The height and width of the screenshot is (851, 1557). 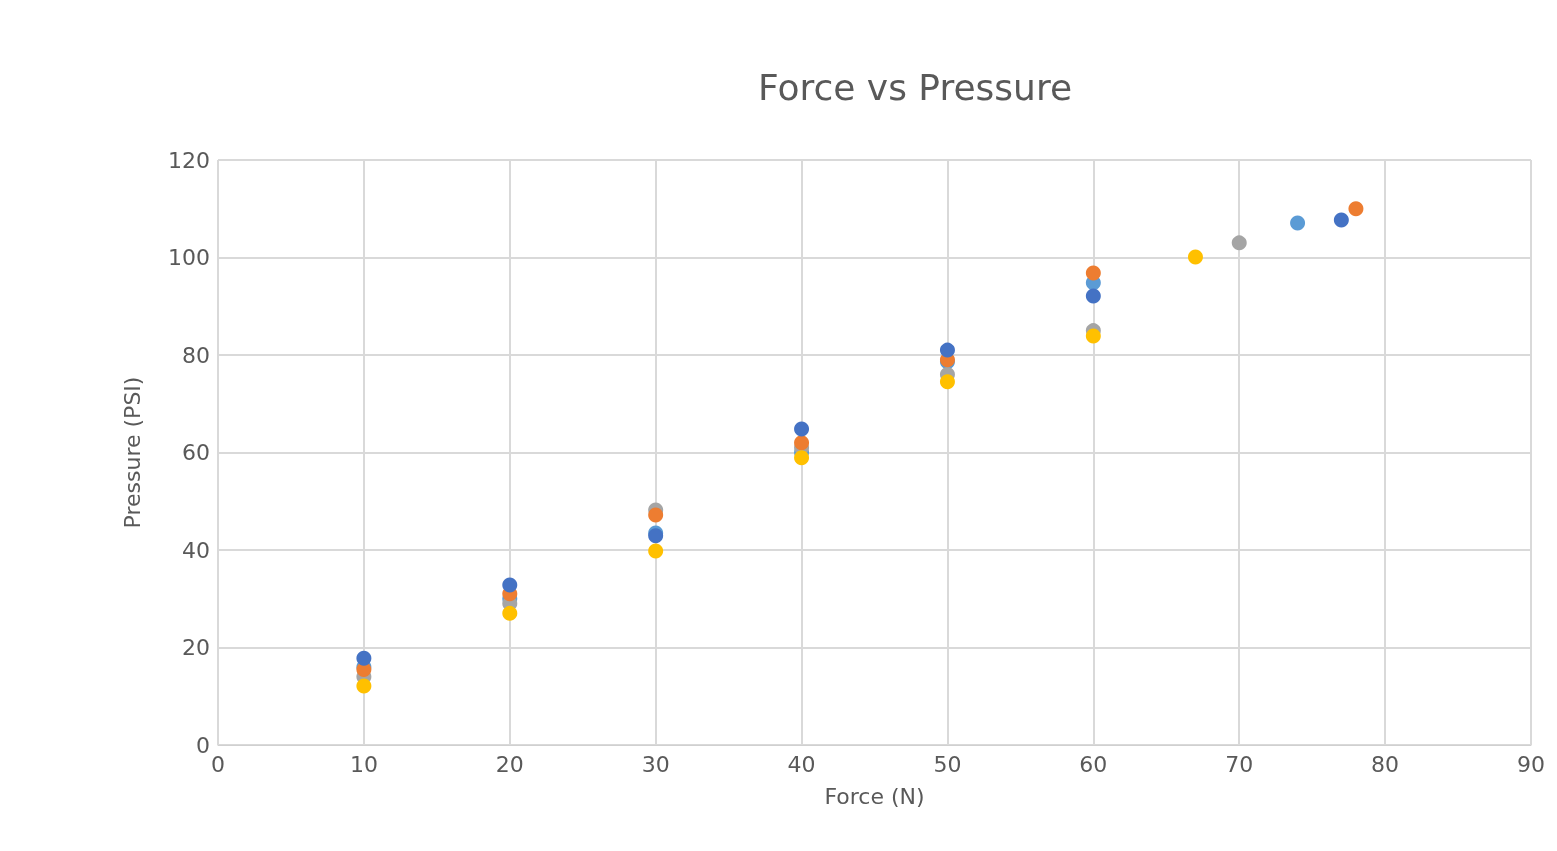 I want to click on y-tick-label: 60, so click(x=196, y=452).